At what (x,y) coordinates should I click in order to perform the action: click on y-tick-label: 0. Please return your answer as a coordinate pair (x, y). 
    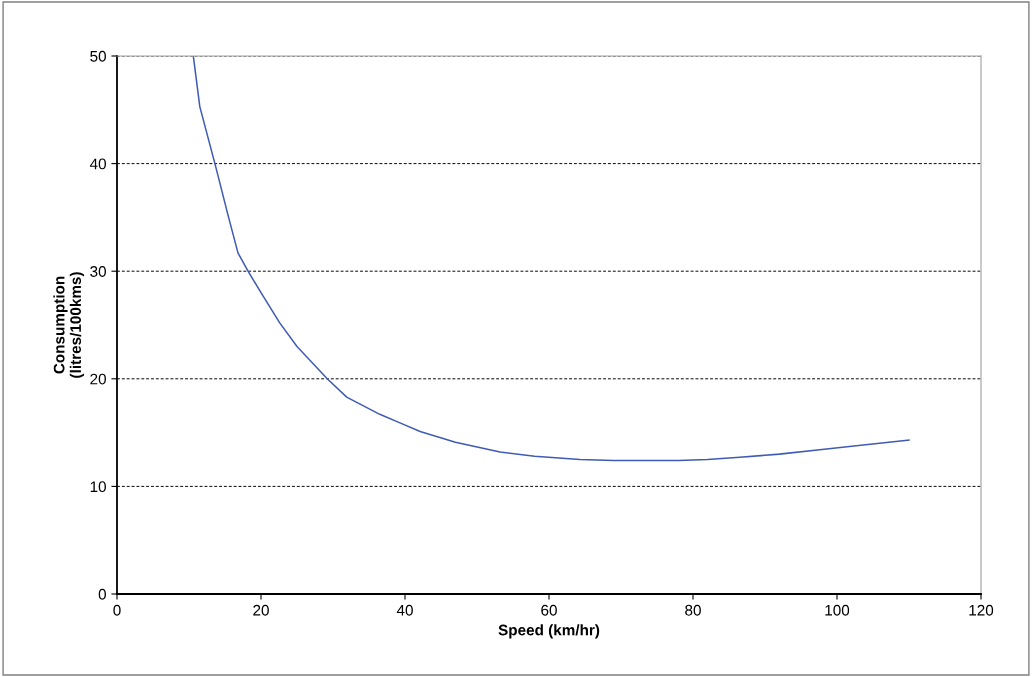
    Looking at the image, I should click on (102, 594).